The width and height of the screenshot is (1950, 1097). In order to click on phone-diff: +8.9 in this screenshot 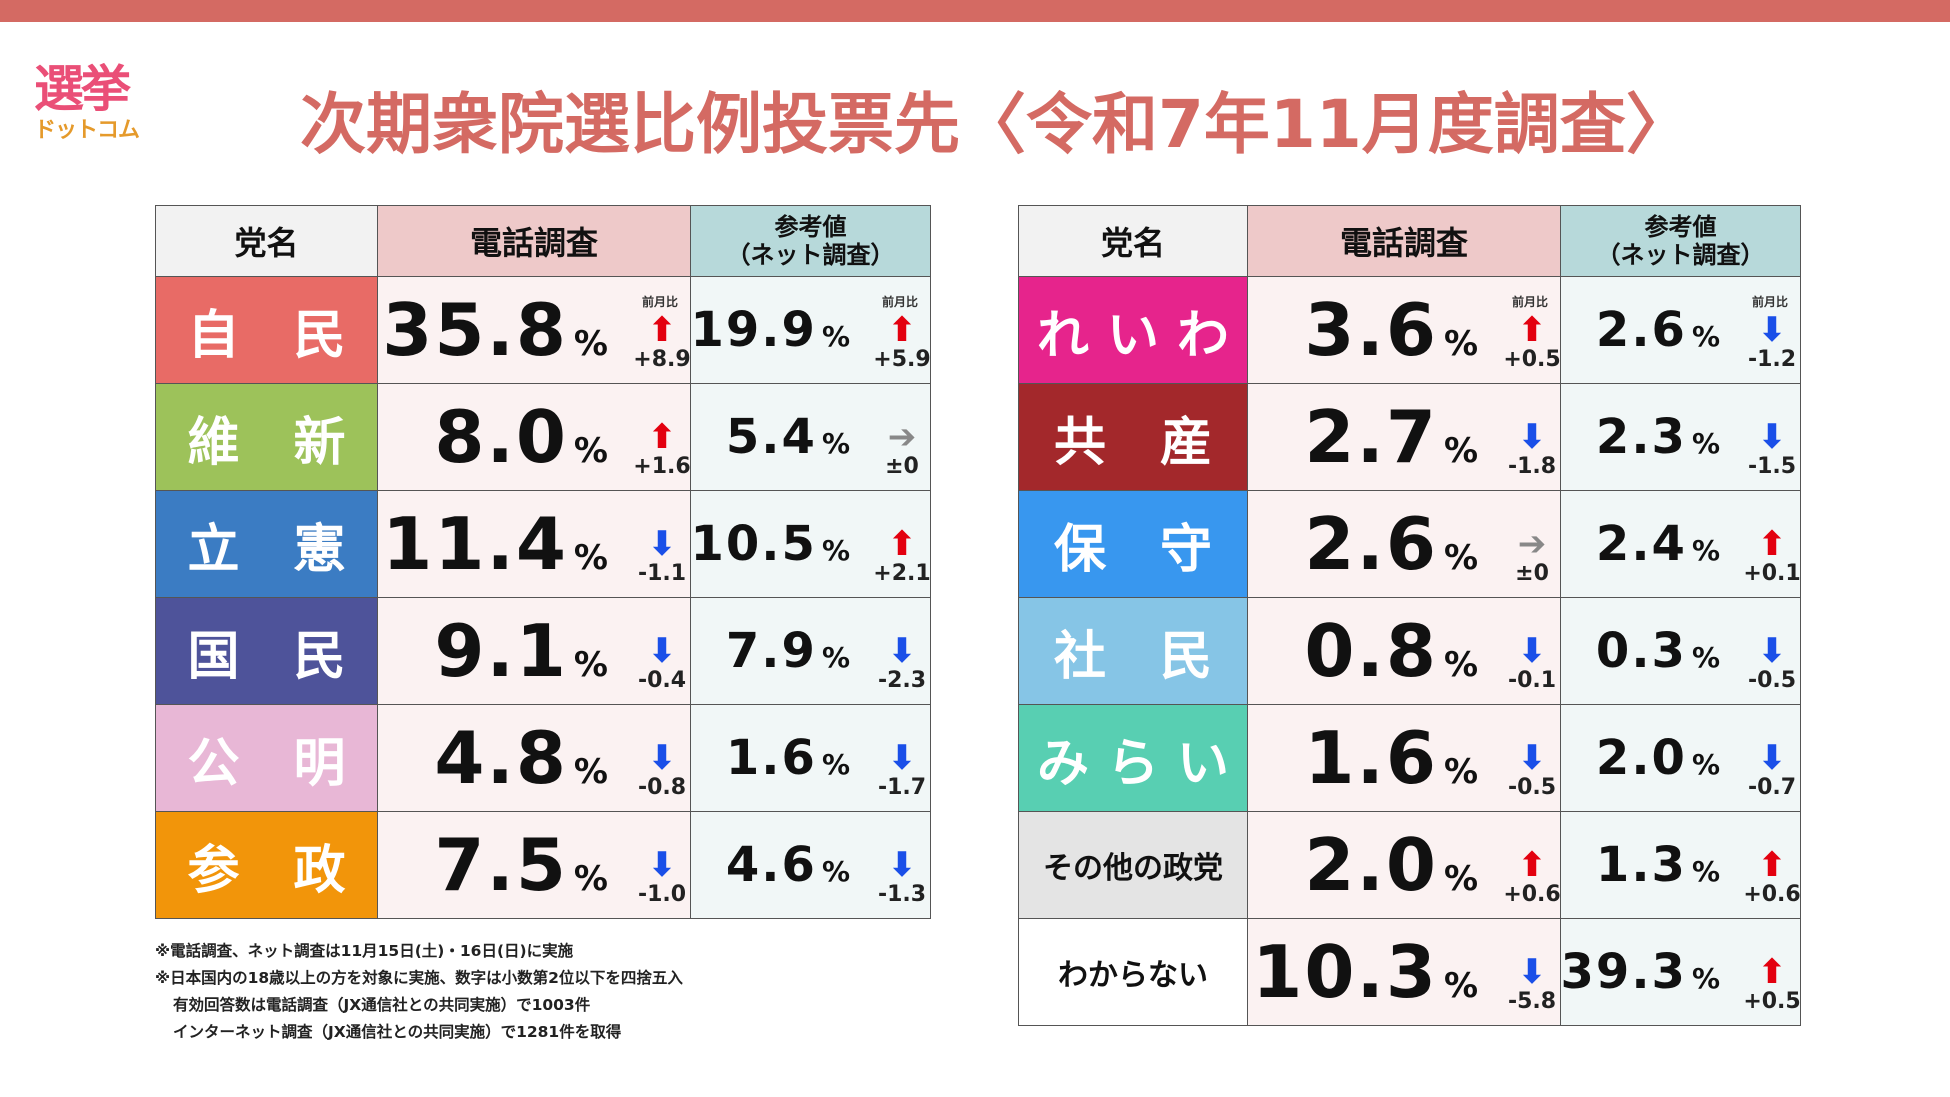, I will do `click(662, 359)`.